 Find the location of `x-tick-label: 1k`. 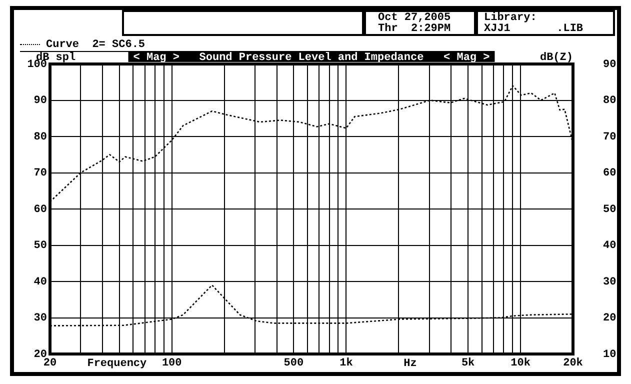

x-tick-label: 1k is located at coordinates (347, 363).